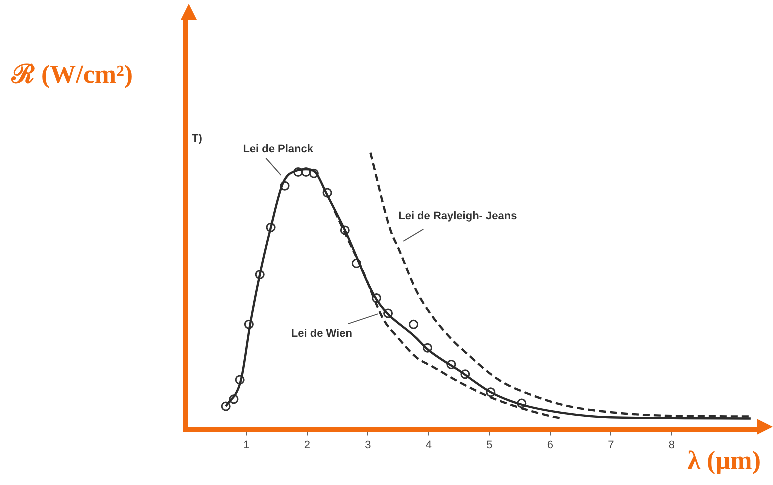 This screenshot has width=773, height=485. I want to click on x-tick-label: 1, so click(247, 445).